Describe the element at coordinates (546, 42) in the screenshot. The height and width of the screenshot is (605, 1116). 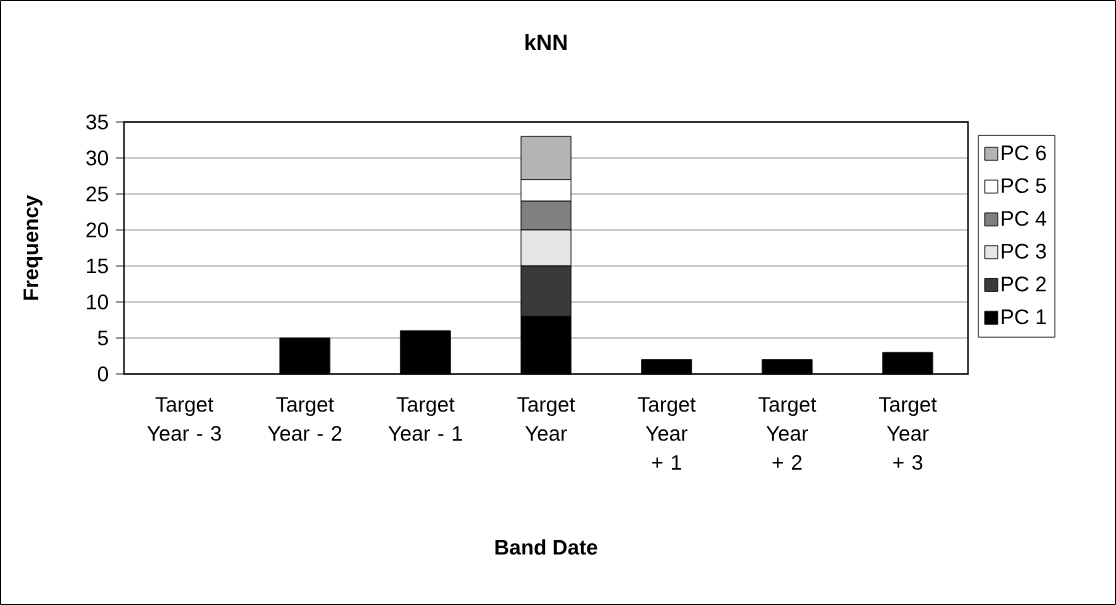
I see `chart-title: kNN` at that location.